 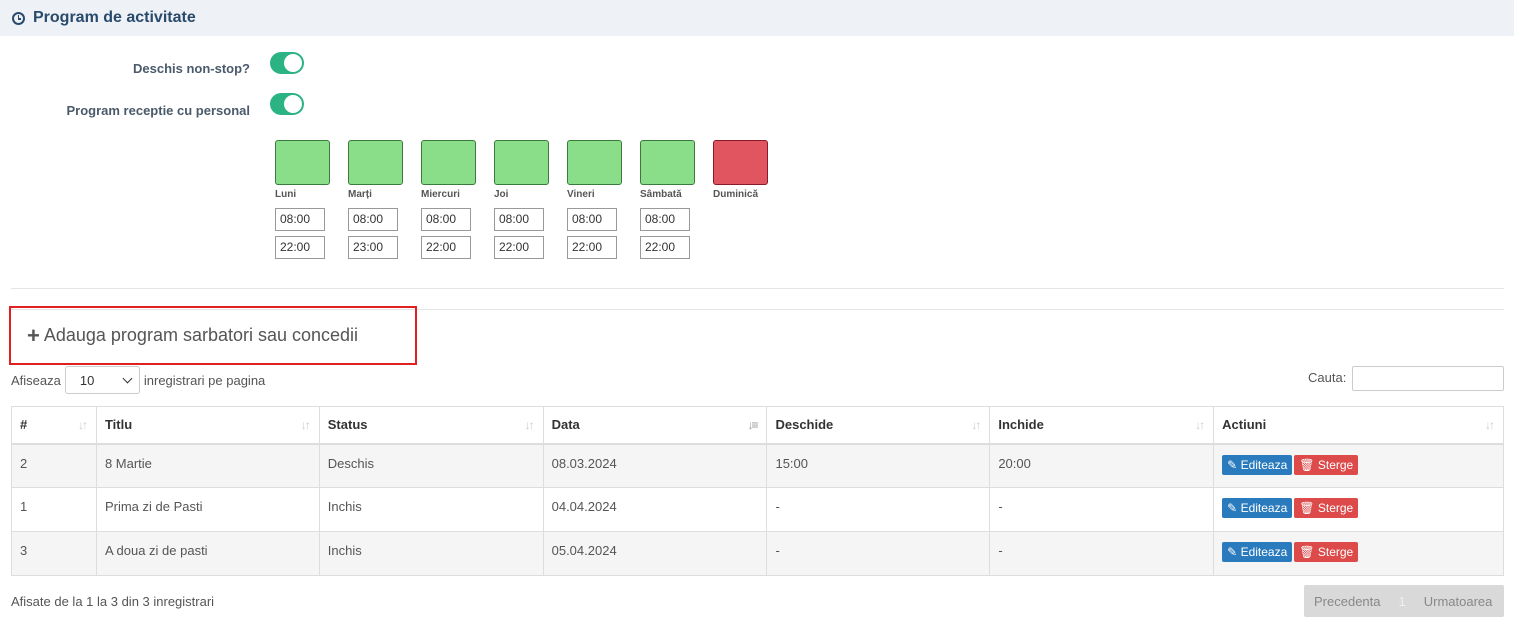 I want to click on panel-title: Program de activitate, so click(x=114, y=17).